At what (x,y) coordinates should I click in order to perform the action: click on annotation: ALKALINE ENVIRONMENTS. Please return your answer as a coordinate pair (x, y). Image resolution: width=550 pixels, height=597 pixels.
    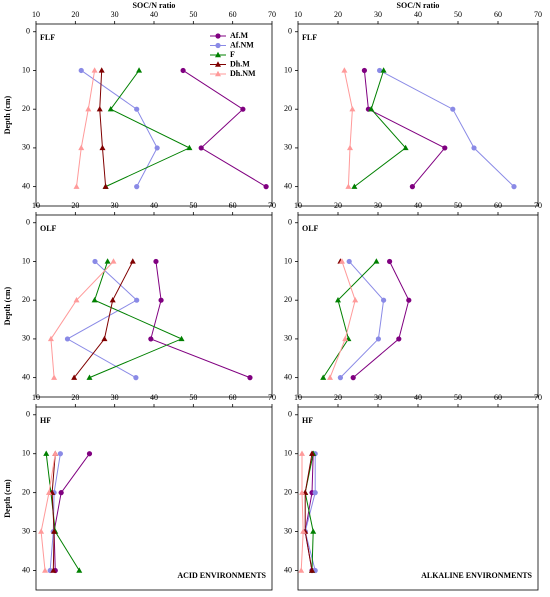
    Looking at the image, I should click on (476, 575).